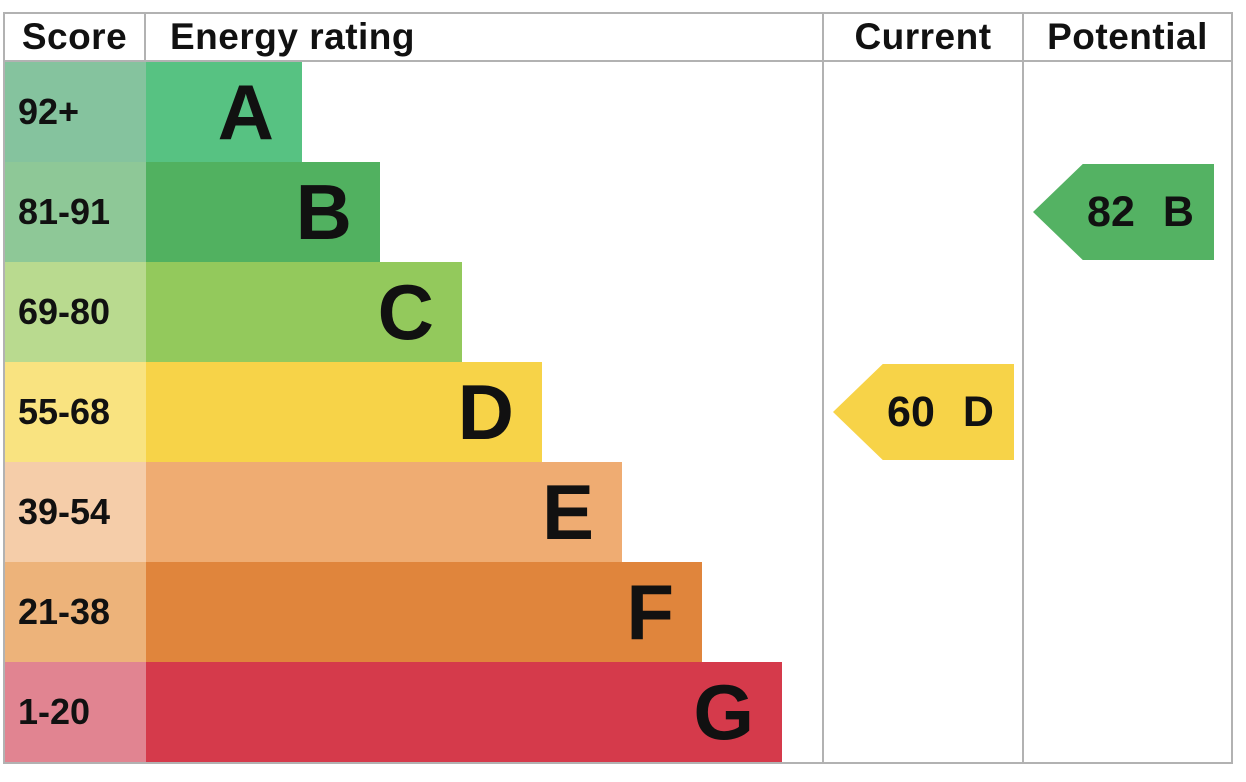 Image resolution: width=1246 pixels, height=782 pixels. I want to click on band-letter-a: A, so click(245, 112).